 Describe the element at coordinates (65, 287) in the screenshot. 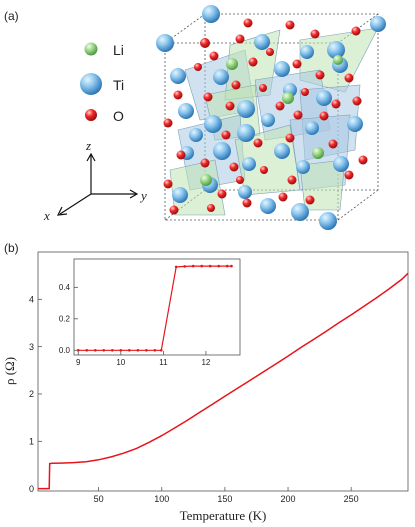

I see `y-tick-label: 0.4` at that location.